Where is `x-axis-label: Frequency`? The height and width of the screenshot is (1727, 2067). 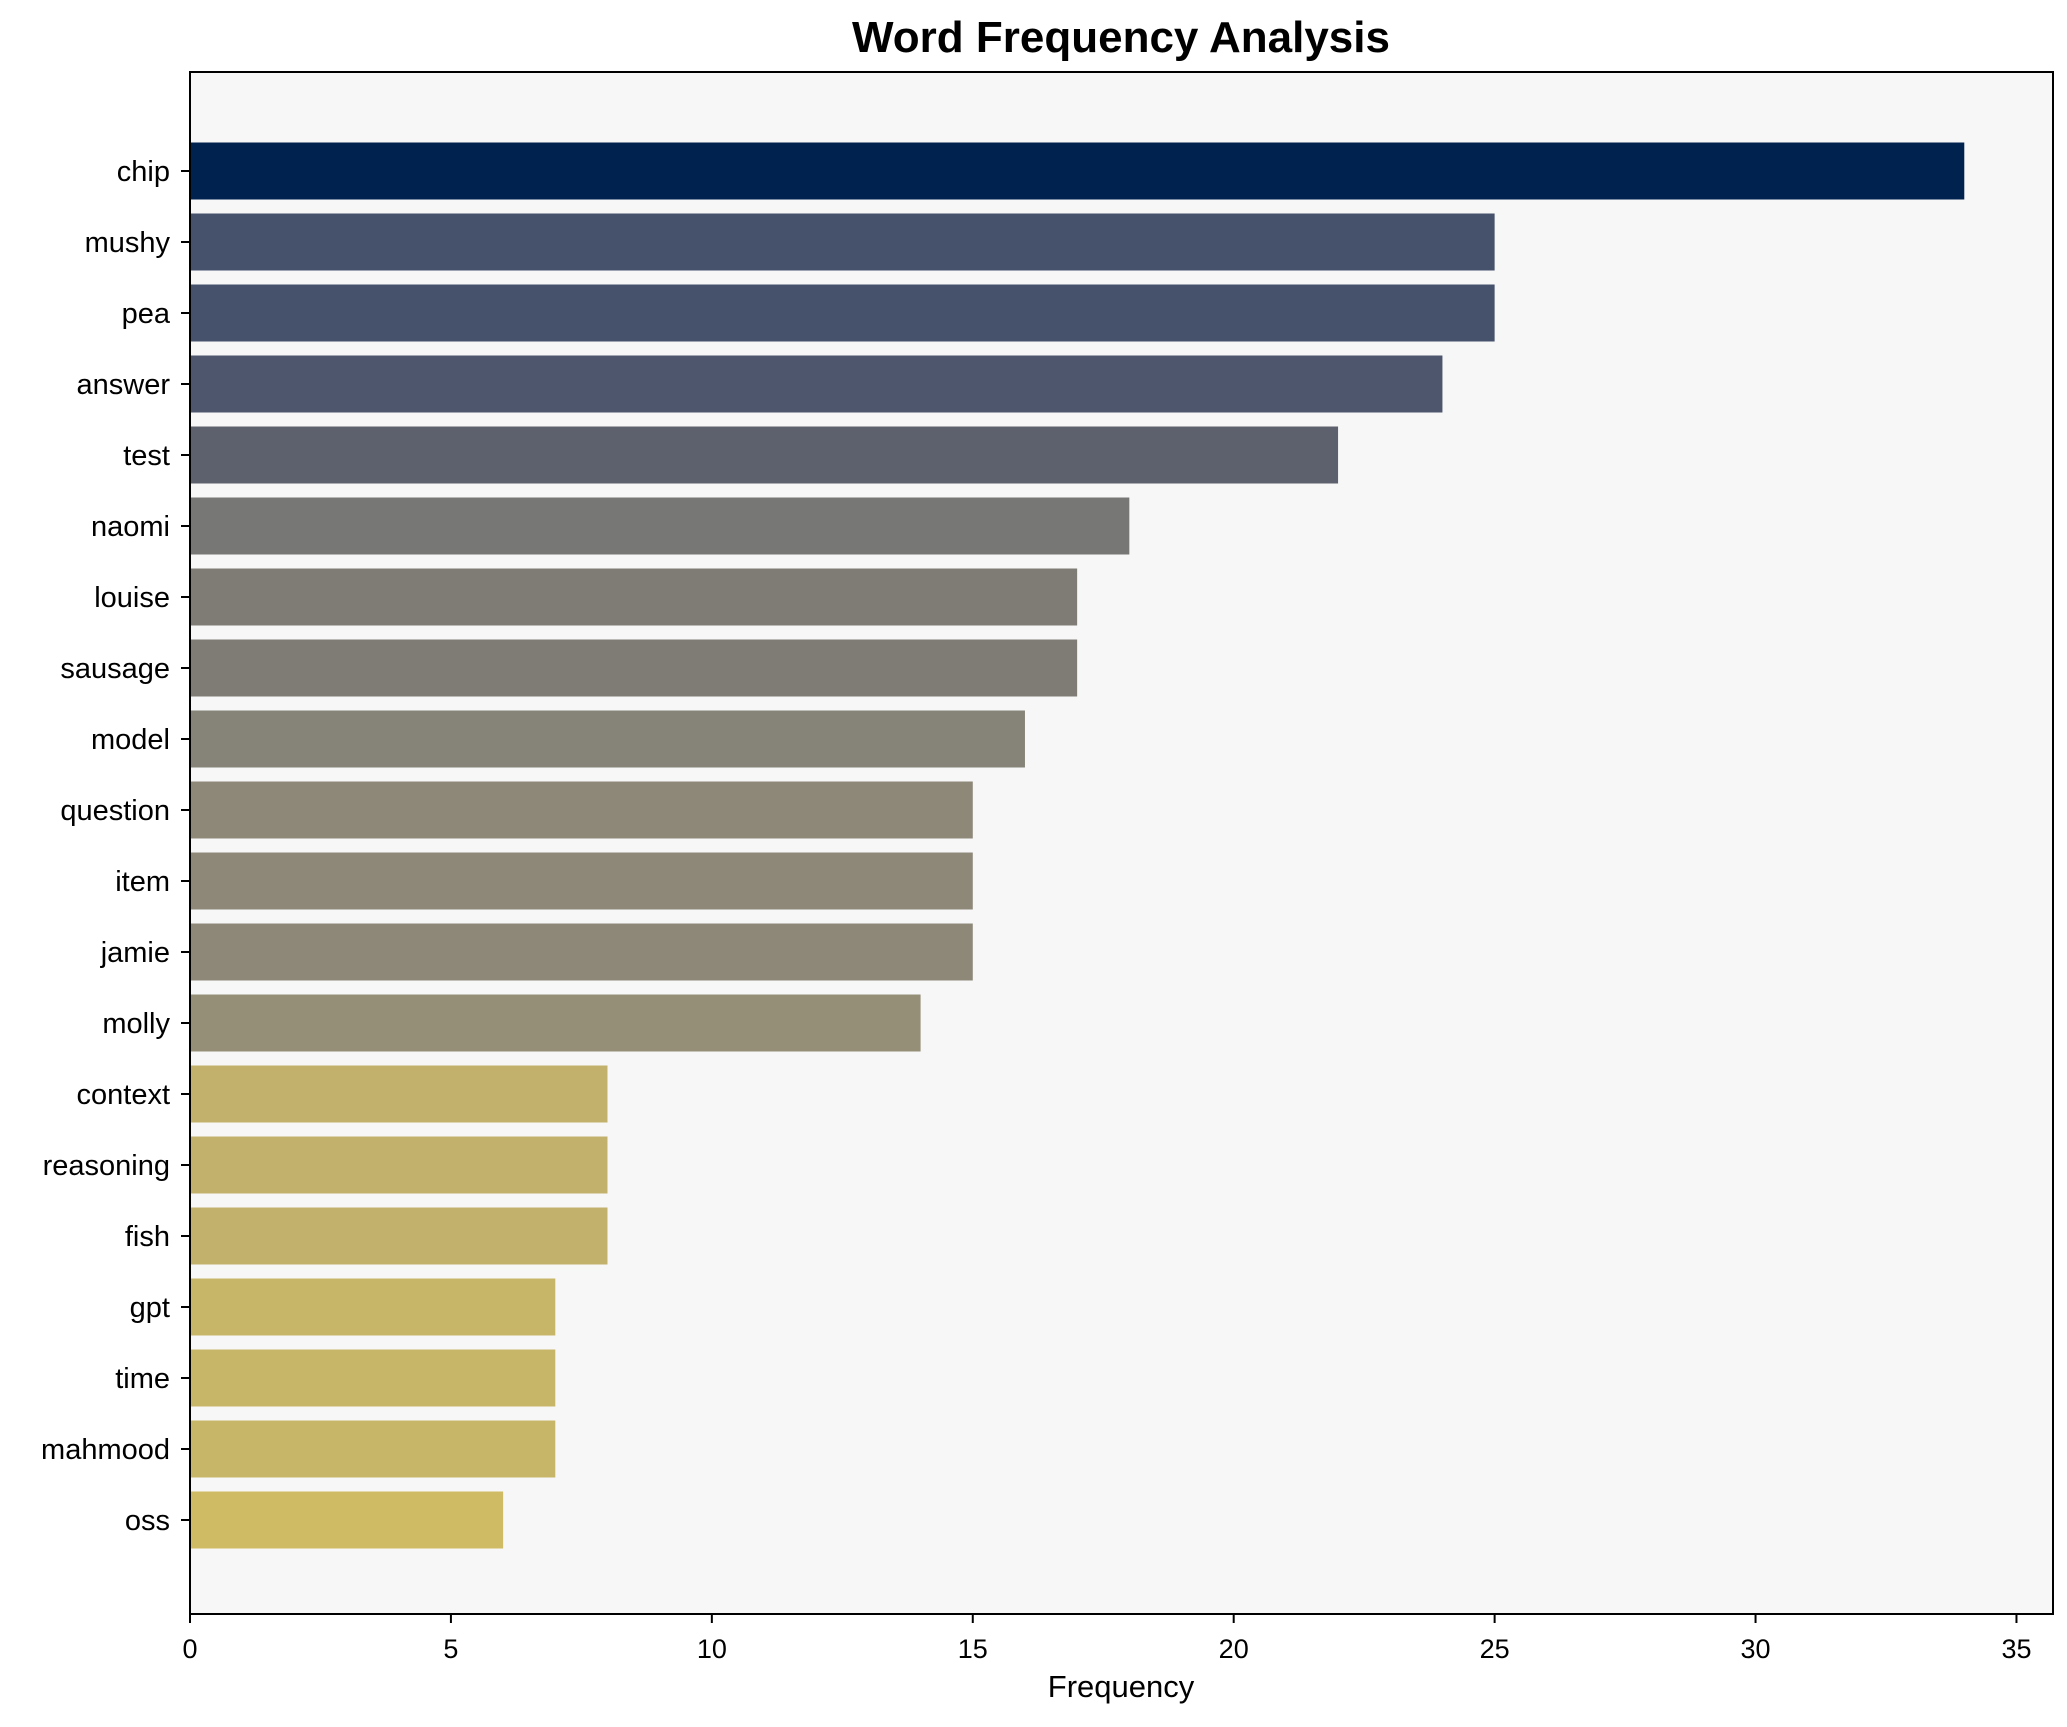 x-axis-label: Frequency is located at coordinates (1121, 1686).